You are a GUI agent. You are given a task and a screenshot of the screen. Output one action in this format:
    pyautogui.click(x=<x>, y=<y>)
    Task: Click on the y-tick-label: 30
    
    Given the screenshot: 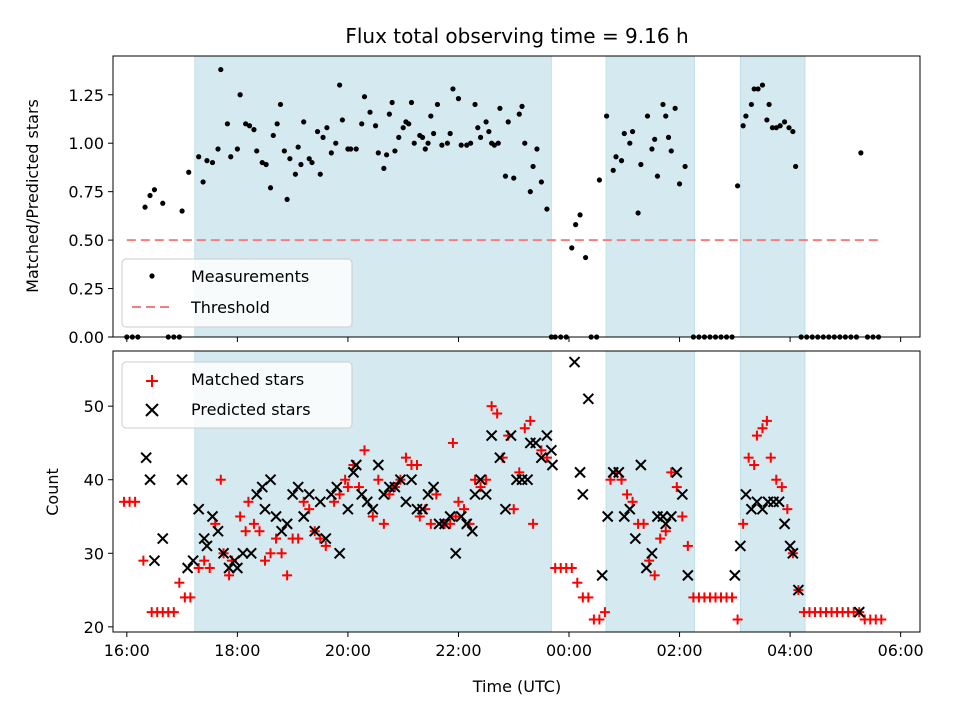 What is the action you would take?
    pyautogui.click(x=94, y=553)
    